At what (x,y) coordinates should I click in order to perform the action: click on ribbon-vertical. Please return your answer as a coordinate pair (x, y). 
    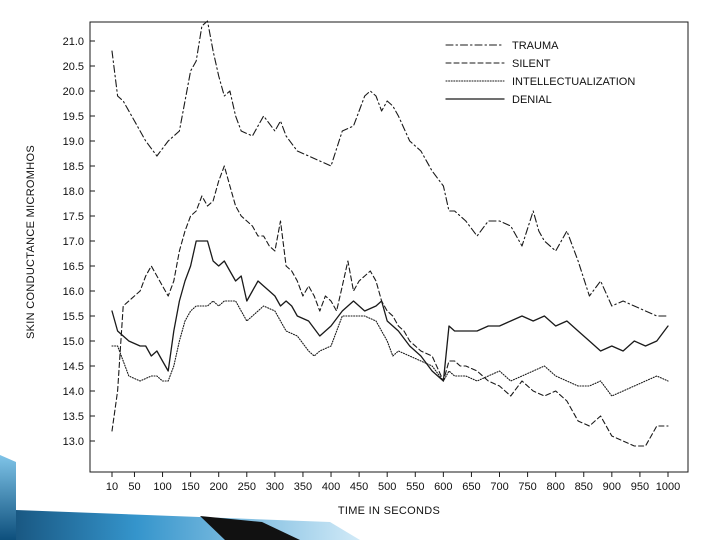
    Looking at the image, I should click on (8, 497).